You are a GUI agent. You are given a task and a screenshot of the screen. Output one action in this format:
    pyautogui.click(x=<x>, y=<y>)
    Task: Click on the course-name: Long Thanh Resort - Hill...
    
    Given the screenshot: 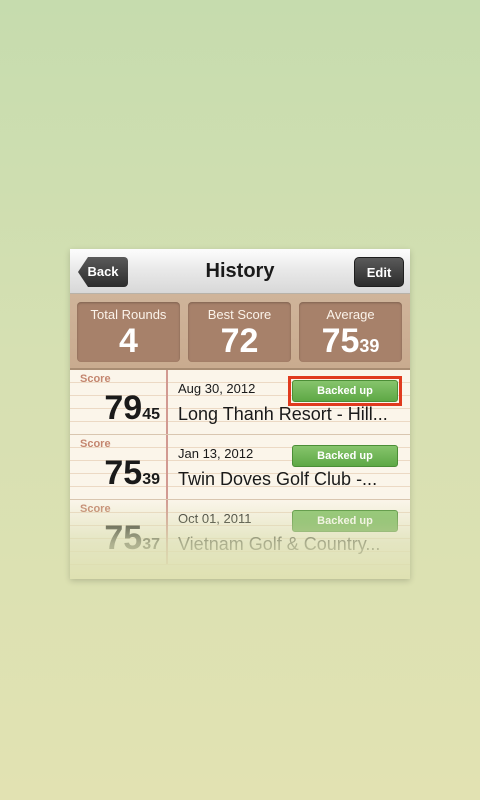 What is the action you would take?
    pyautogui.click(x=283, y=414)
    